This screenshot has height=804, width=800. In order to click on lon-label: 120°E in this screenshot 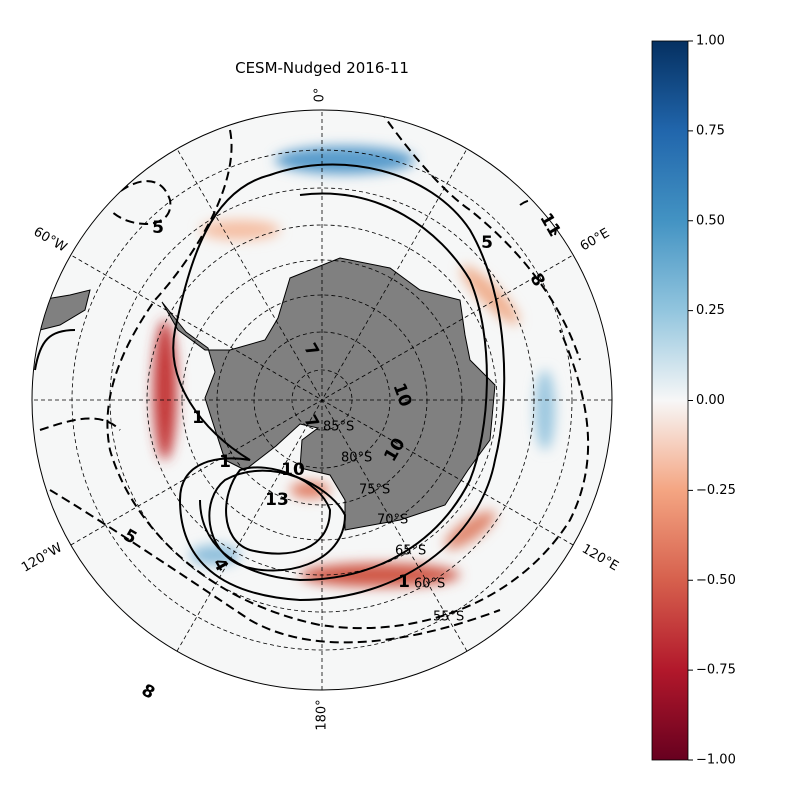, I will do `click(600, 558)`.